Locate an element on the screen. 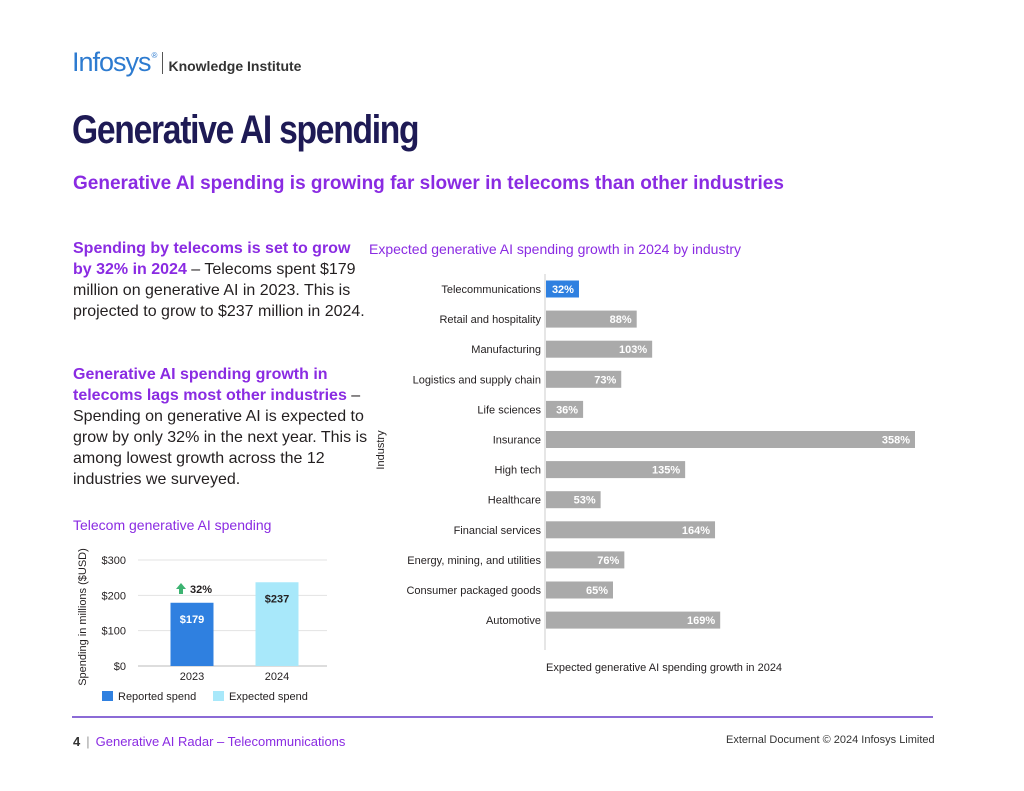  telecom-spending-chart-title: Telecom generative AI spending is located at coordinates (172, 525).